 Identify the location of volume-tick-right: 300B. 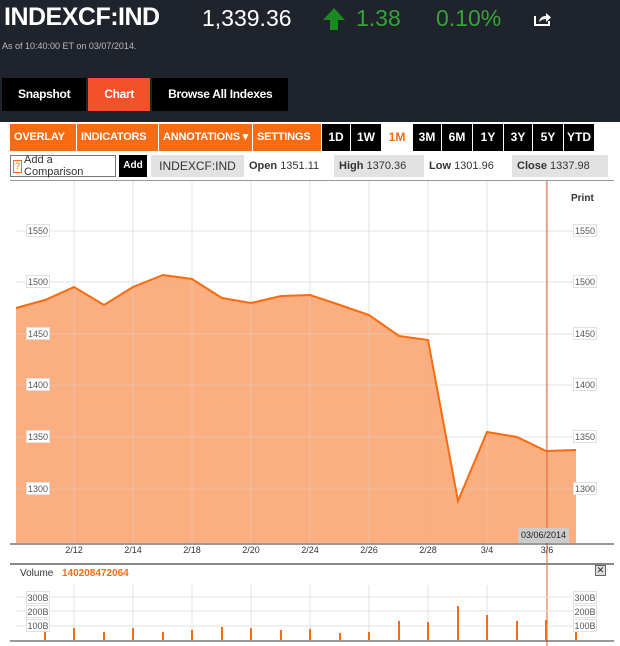
(585, 597).